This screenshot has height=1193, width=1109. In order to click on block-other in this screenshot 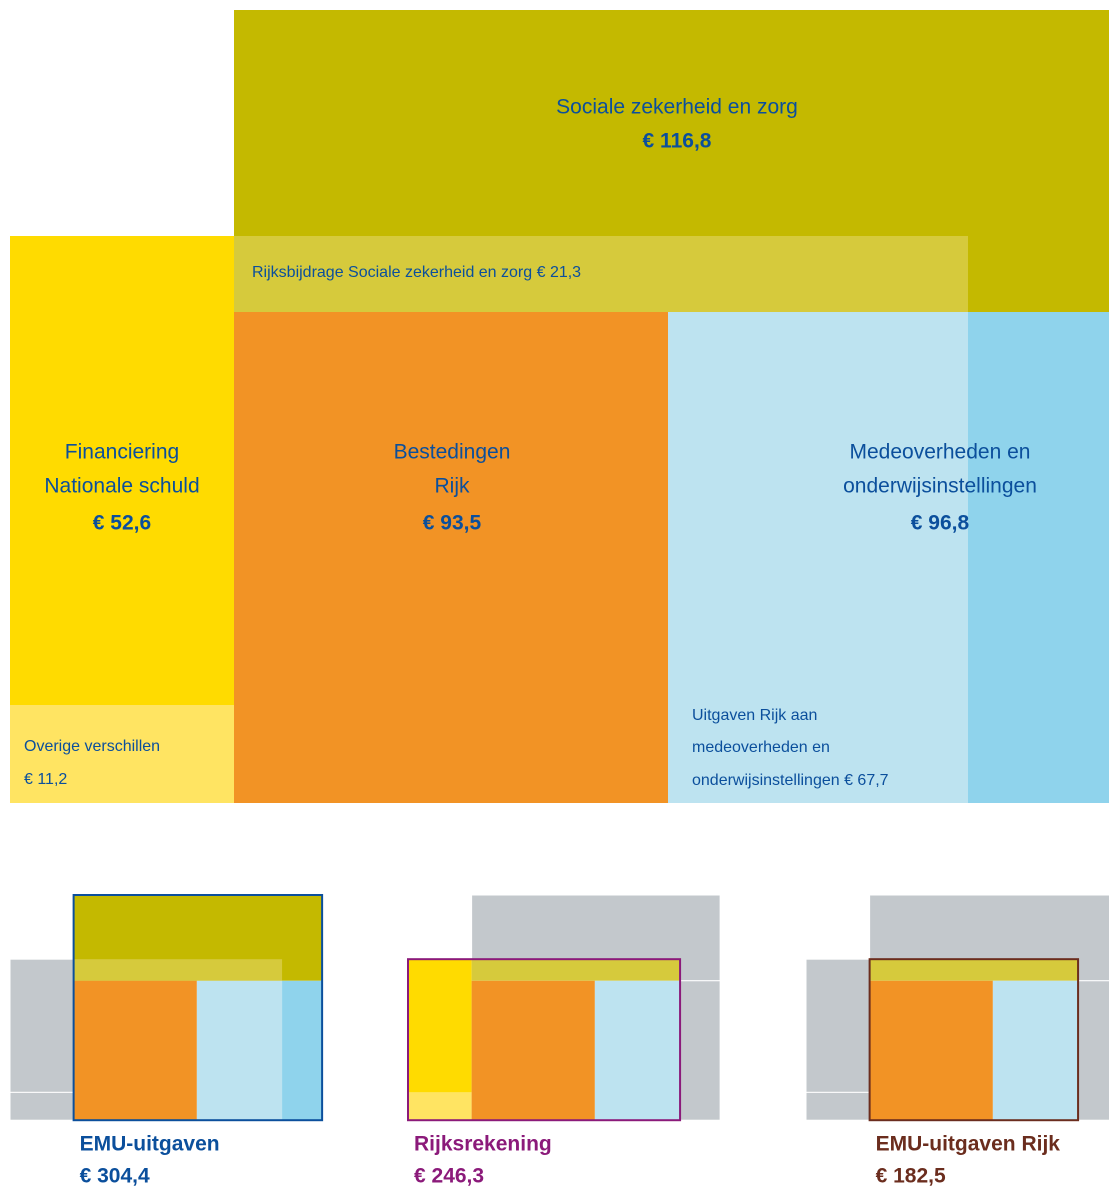, I will do `click(122, 754)`.